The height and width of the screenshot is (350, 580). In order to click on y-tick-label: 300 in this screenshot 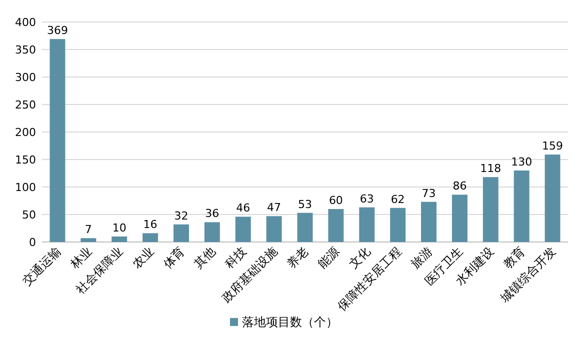, I will do `click(25, 77)`.